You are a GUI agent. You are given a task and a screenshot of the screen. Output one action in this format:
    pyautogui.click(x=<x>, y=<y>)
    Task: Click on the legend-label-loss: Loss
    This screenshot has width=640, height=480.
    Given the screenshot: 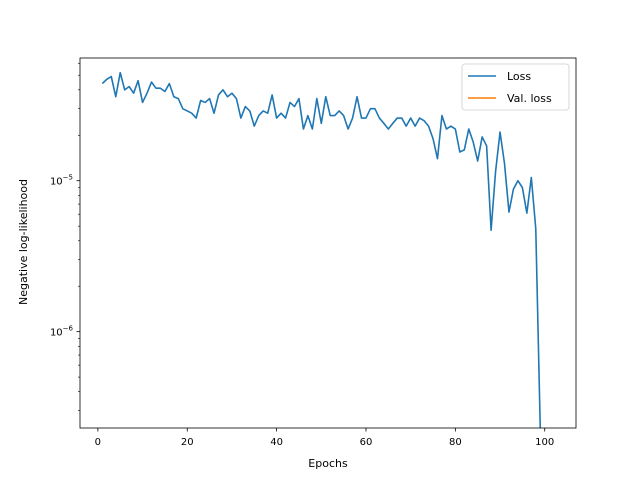 What is the action you would take?
    pyautogui.click(x=519, y=76)
    